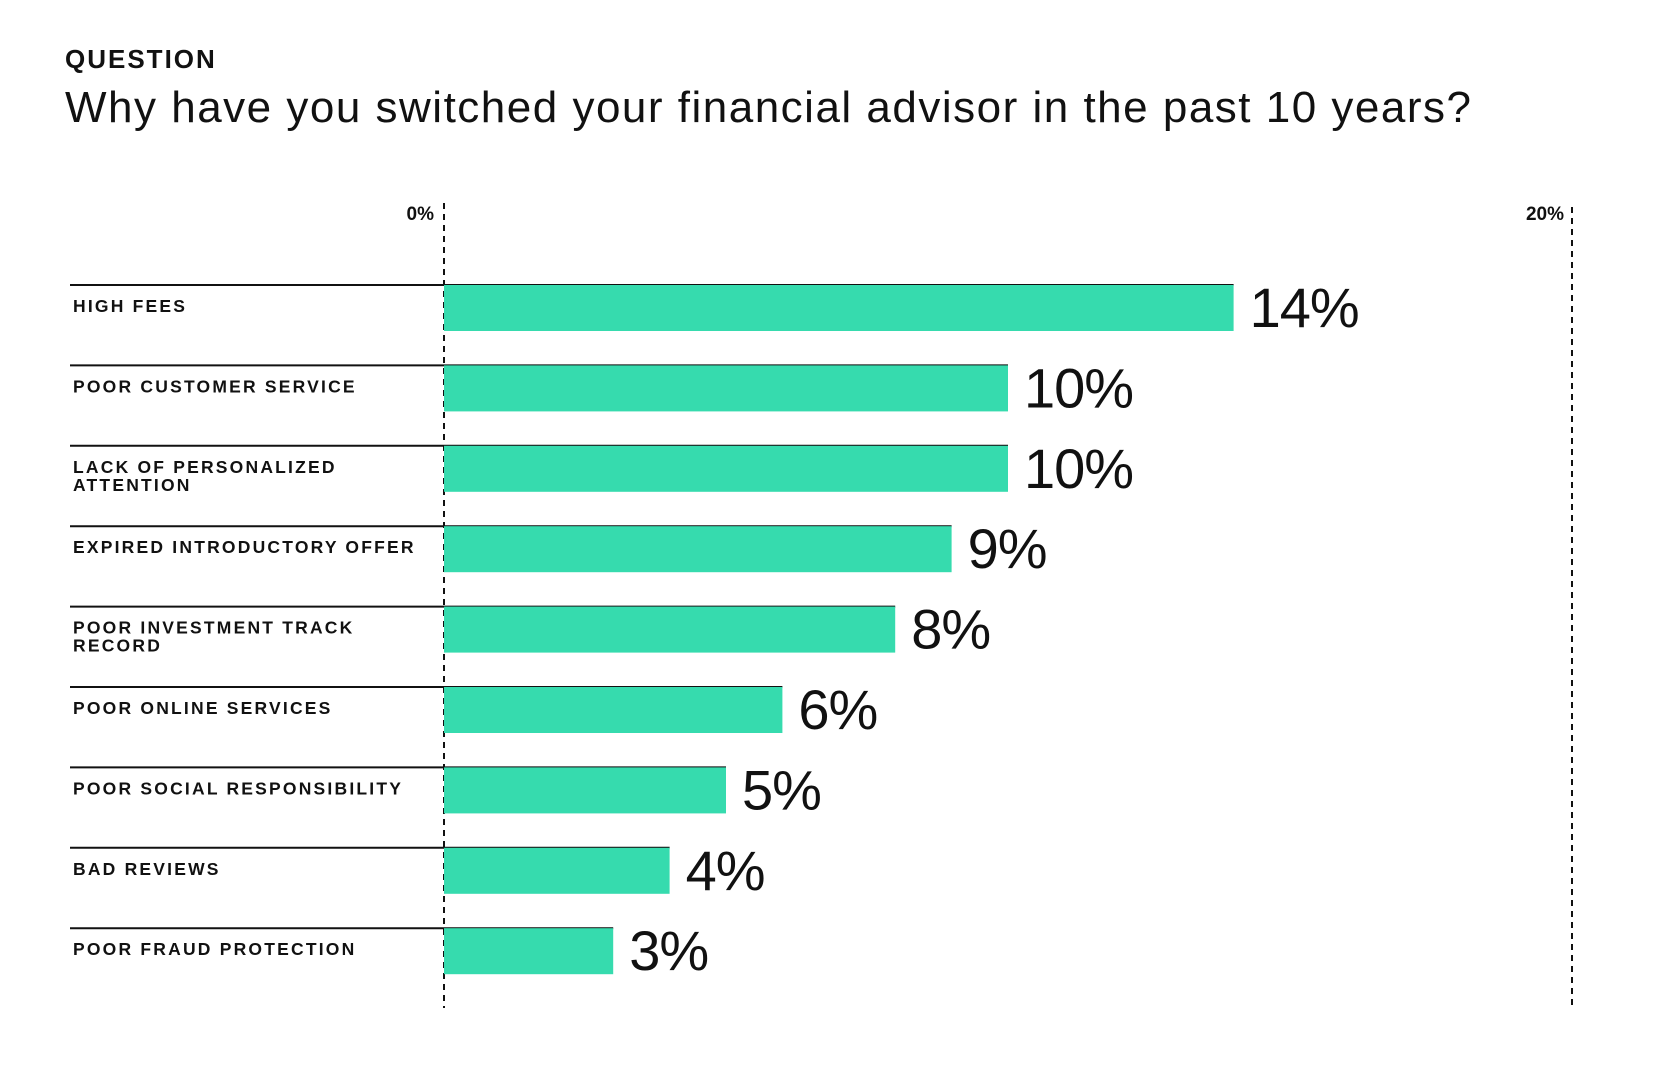 This screenshot has height=1066, width=1660. Describe the element at coordinates (205, 467) in the screenshot. I see `category-label: LACK OF PERSONALIZED` at that location.